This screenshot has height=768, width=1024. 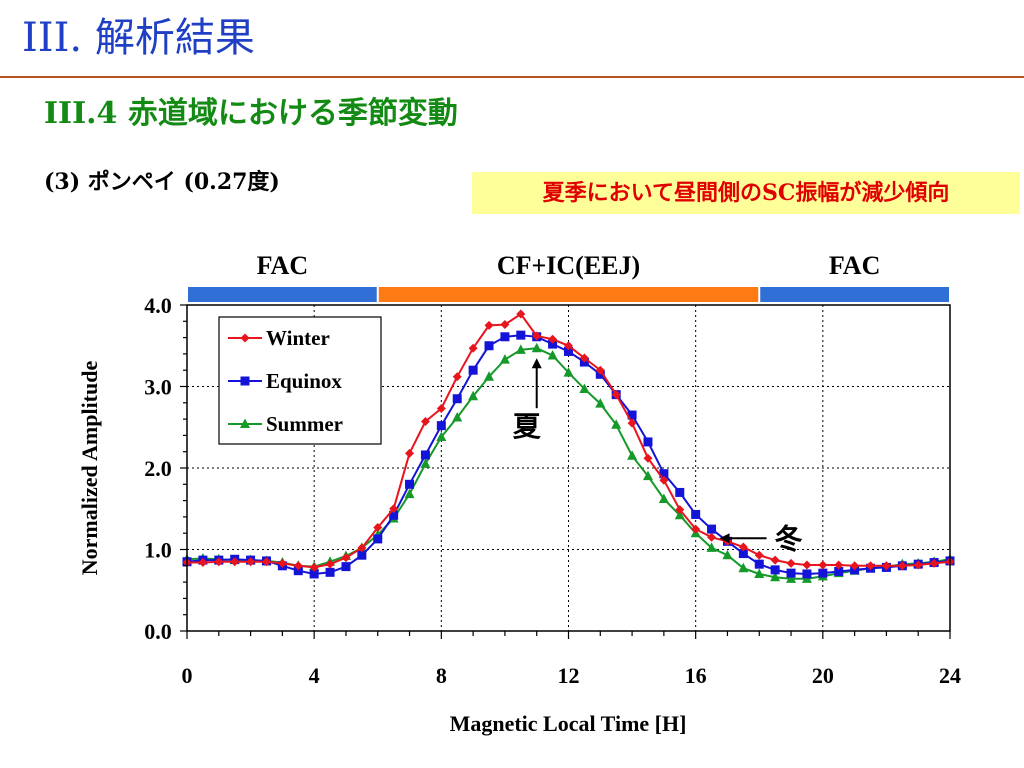 What do you see at coordinates (158, 468) in the screenshot?
I see `y-tick-label: 2.0` at bounding box center [158, 468].